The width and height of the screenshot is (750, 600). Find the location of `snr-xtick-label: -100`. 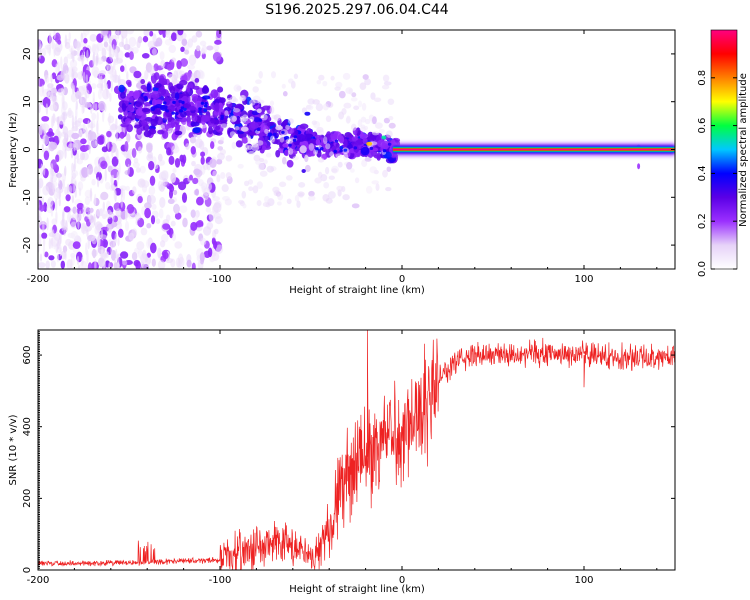

snr-xtick-label: -100 is located at coordinates (220, 580).